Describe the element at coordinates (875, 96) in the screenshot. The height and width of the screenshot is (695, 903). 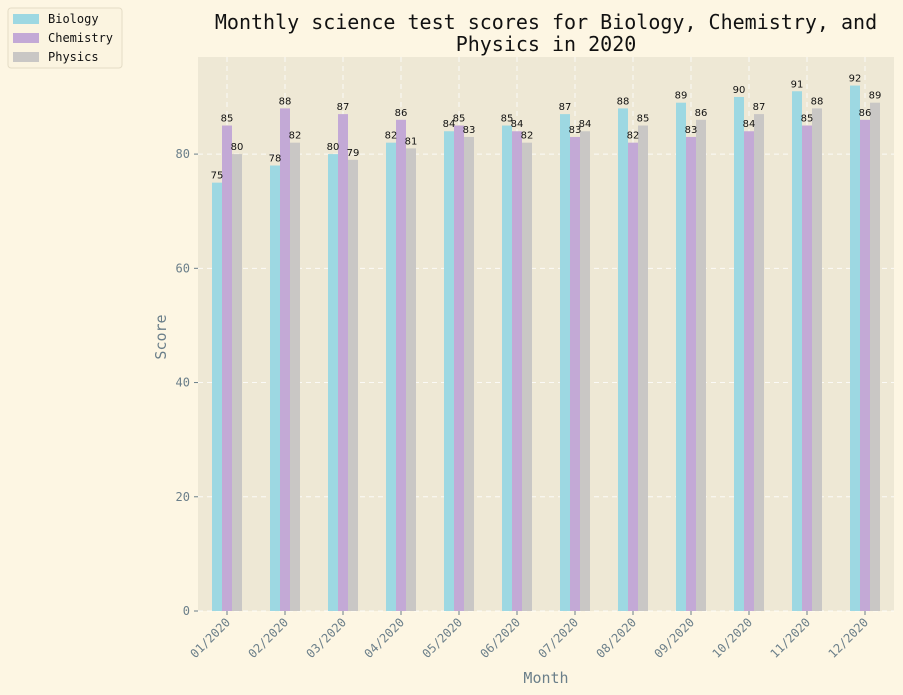
I see `data-label-physics: 89` at that location.